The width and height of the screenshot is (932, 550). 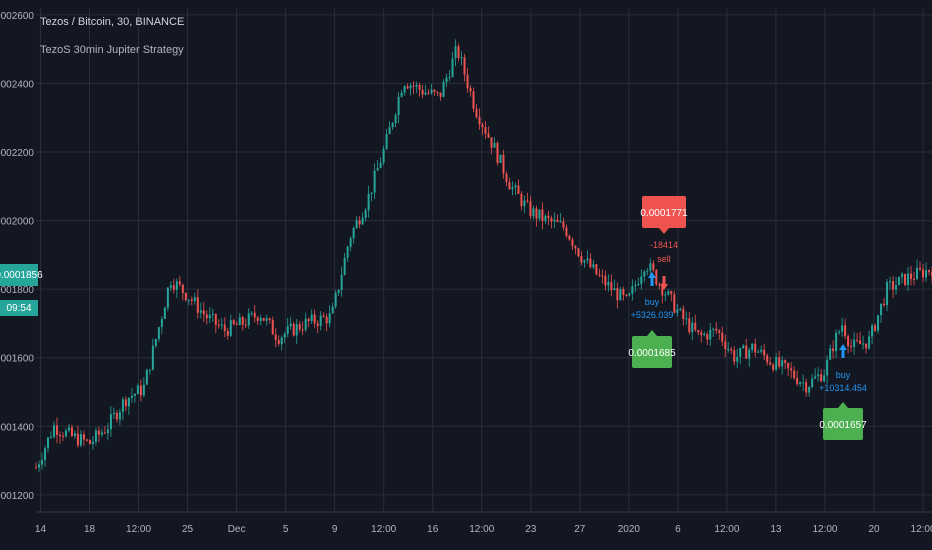 I want to click on x-tick-label: 9, so click(x=335, y=529).